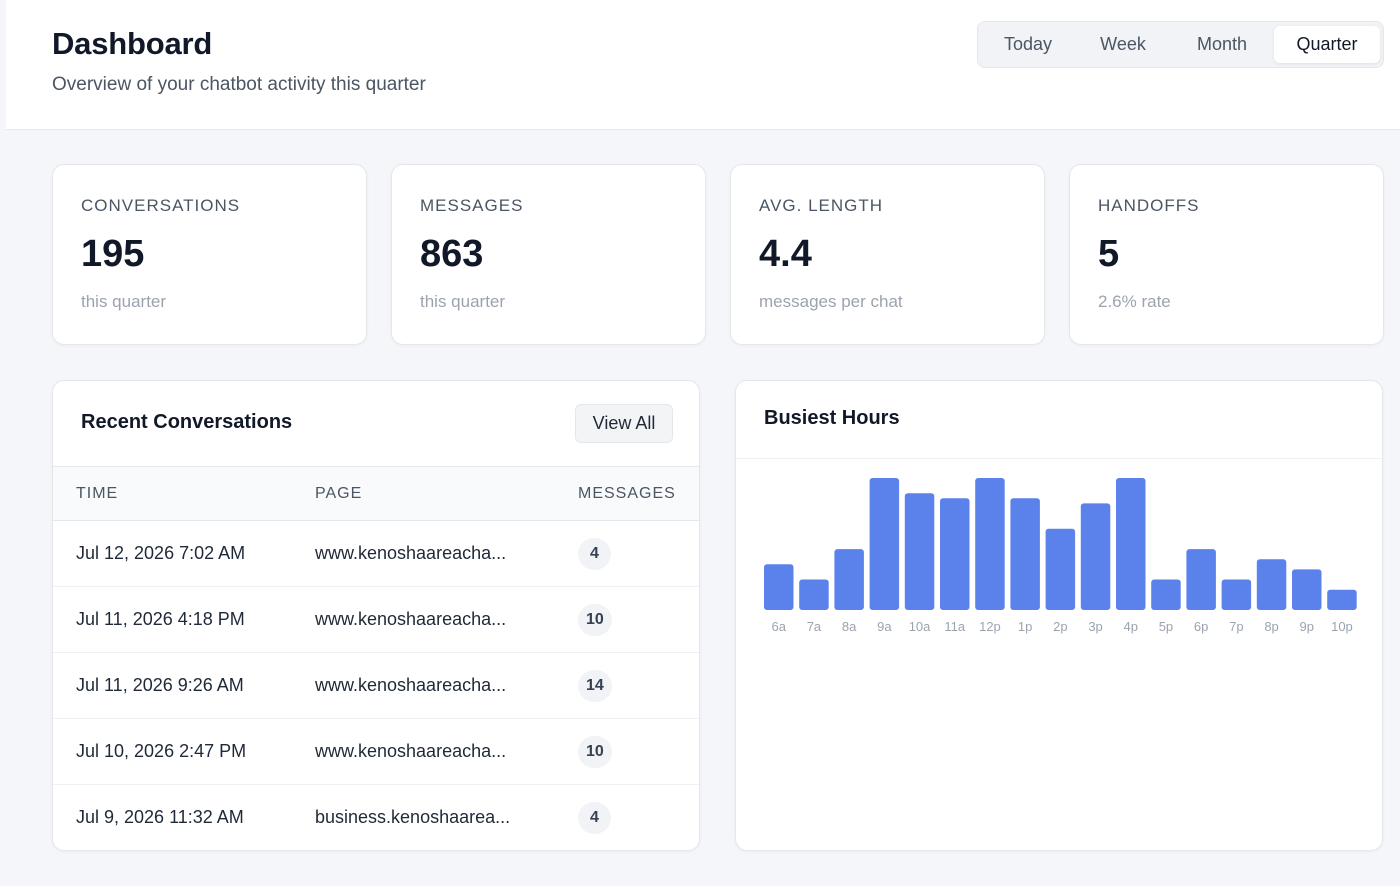 The width and height of the screenshot is (1400, 886). I want to click on stat-value: 5, so click(1109, 254).